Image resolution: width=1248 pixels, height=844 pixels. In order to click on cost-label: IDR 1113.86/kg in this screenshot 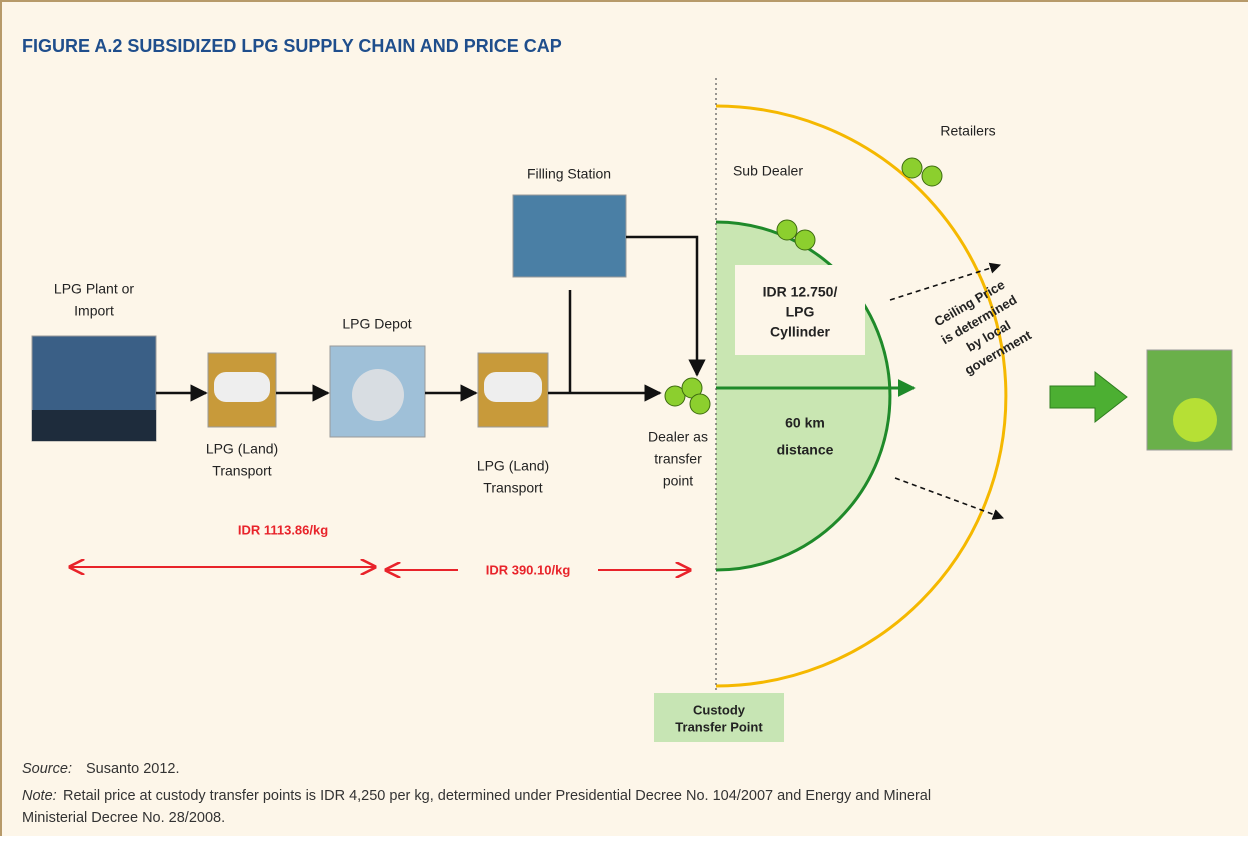, I will do `click(283, 529)`.